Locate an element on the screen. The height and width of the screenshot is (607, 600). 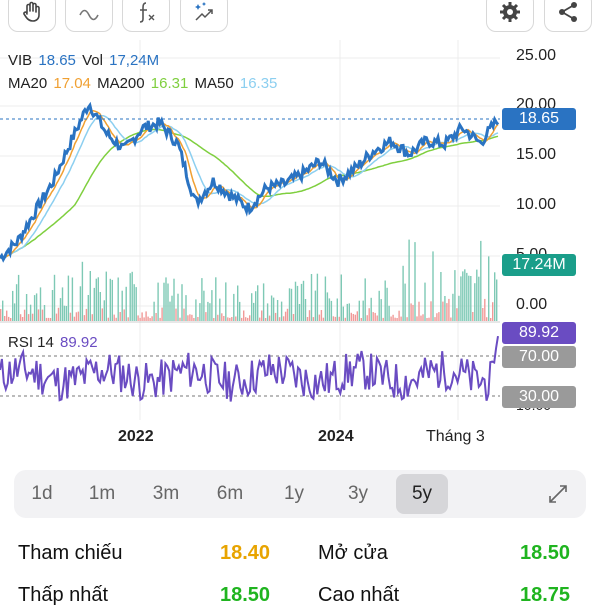
indicator-button is located at coordinates (204, 16).